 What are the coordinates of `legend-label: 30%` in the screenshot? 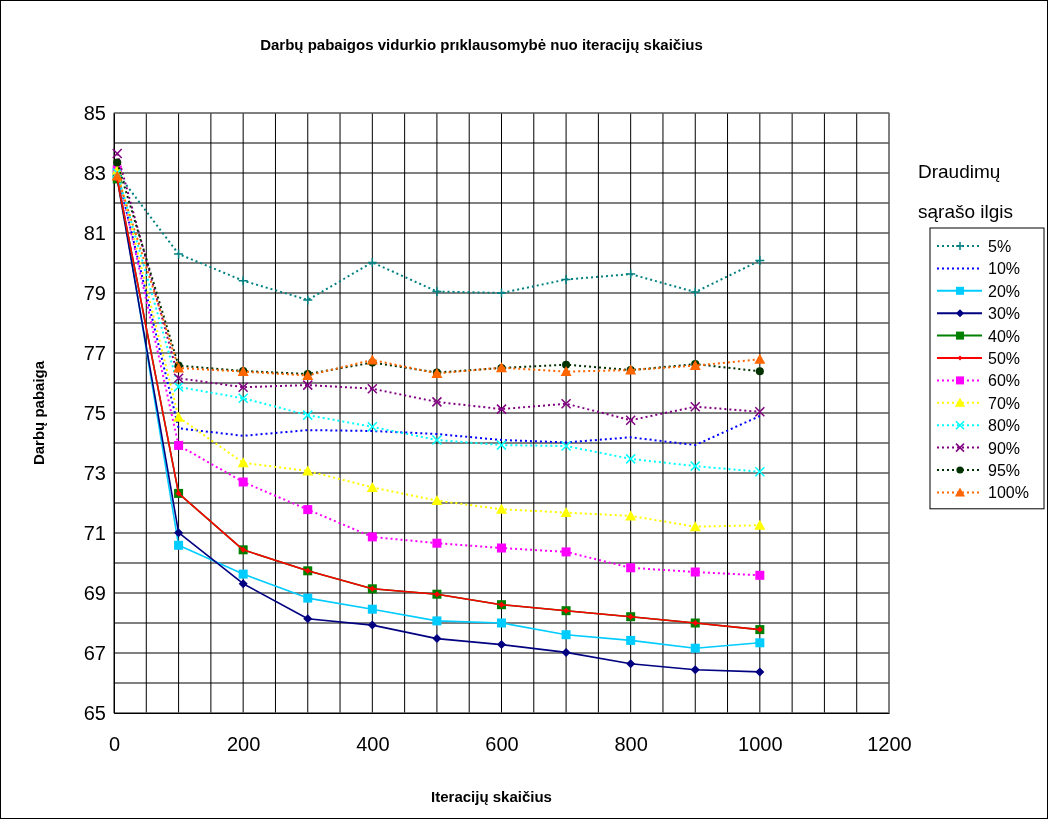 It's located at (1004, 314).